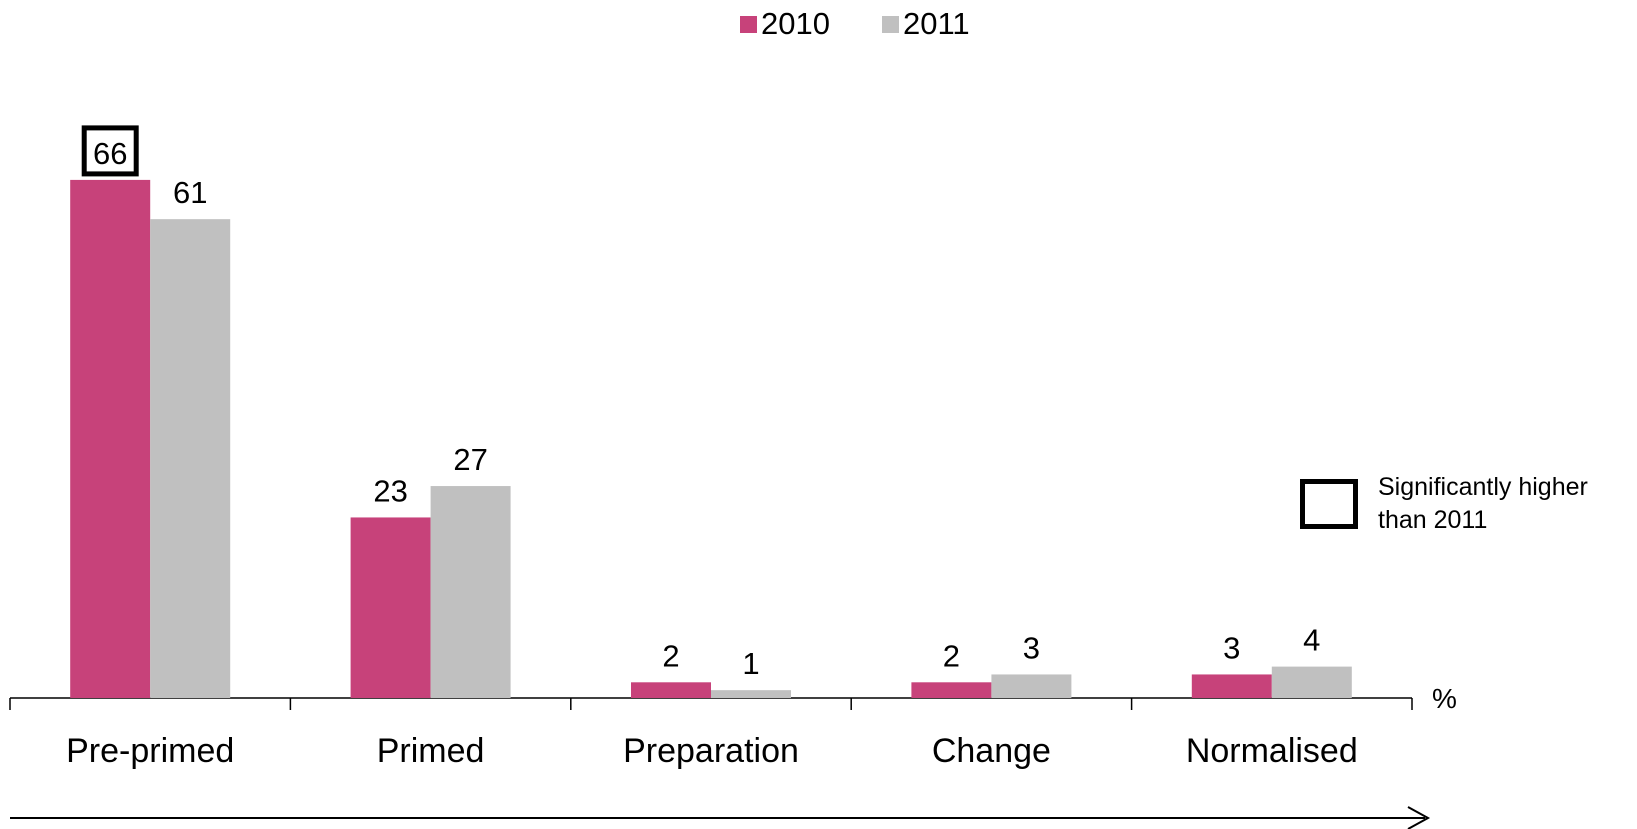  What do you see at coordinates (1031, 686) in the screenshot?
I see `bar-2011-change` at bounding box center [1031, 686].